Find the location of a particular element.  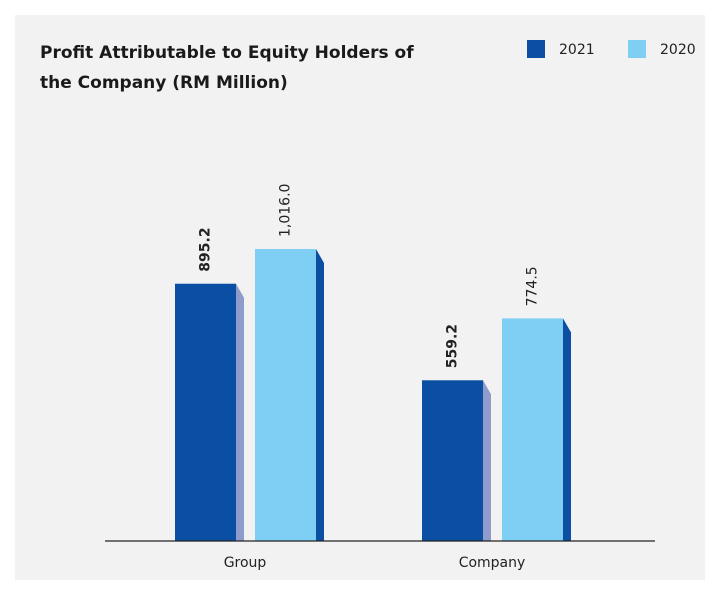

data-label: 895.2 is located at coordinates (206, 249).